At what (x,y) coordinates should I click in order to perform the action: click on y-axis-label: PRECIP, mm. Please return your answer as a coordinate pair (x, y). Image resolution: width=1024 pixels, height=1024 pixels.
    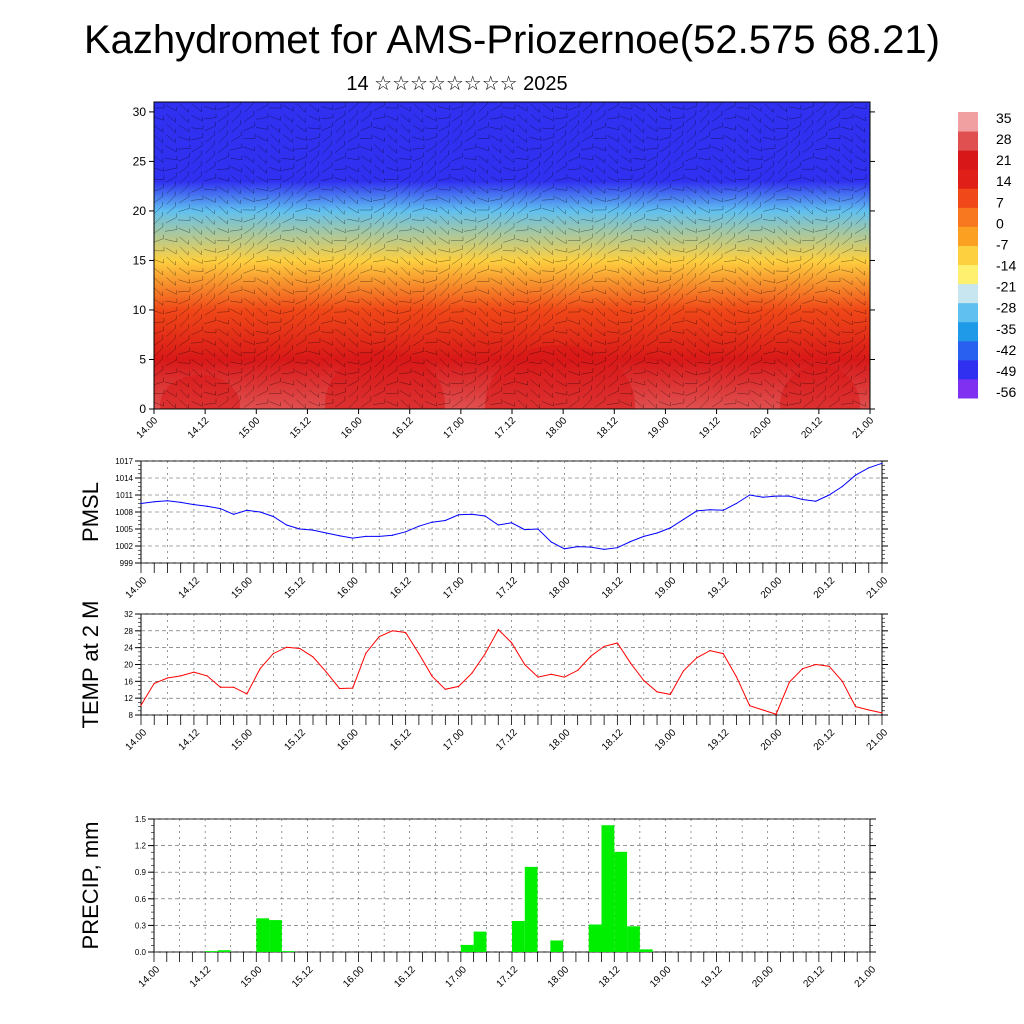
    Looking at the image, I should click on (90, 886).